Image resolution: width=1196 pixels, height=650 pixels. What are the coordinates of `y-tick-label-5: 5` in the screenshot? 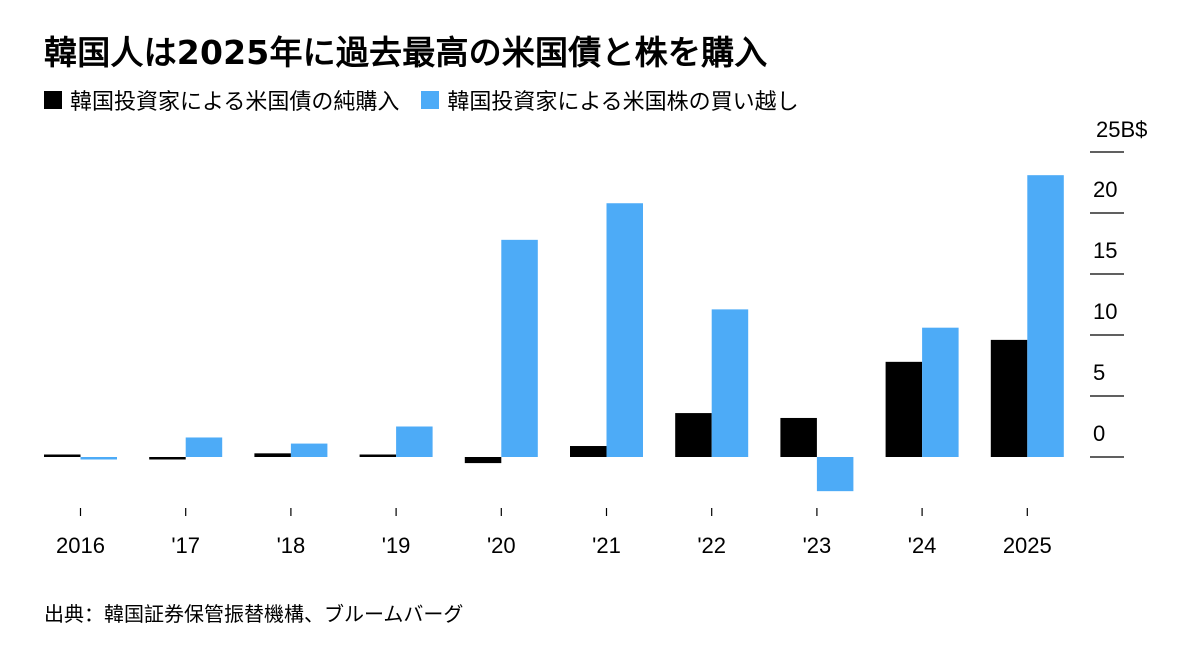 It's located at (1099, 372).